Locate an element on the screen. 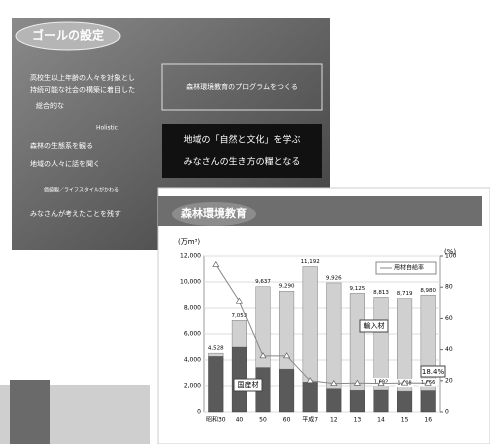 Image resolution: width=490 pixels, height=448 pixels. slide-title: 森林環境教育 is located at coordinates (214, 213).